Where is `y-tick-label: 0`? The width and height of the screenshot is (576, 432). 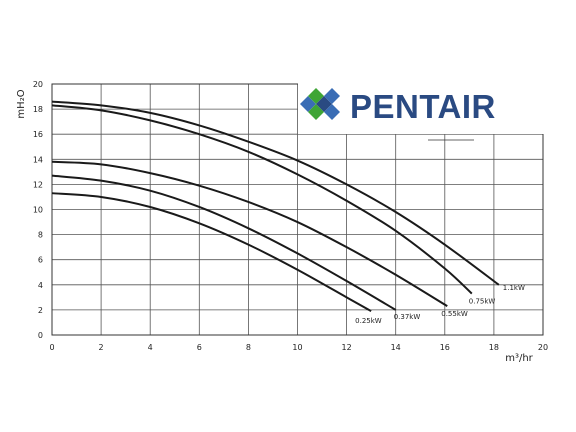
y-tick-label: 0 is located at coordinates (40, 335).